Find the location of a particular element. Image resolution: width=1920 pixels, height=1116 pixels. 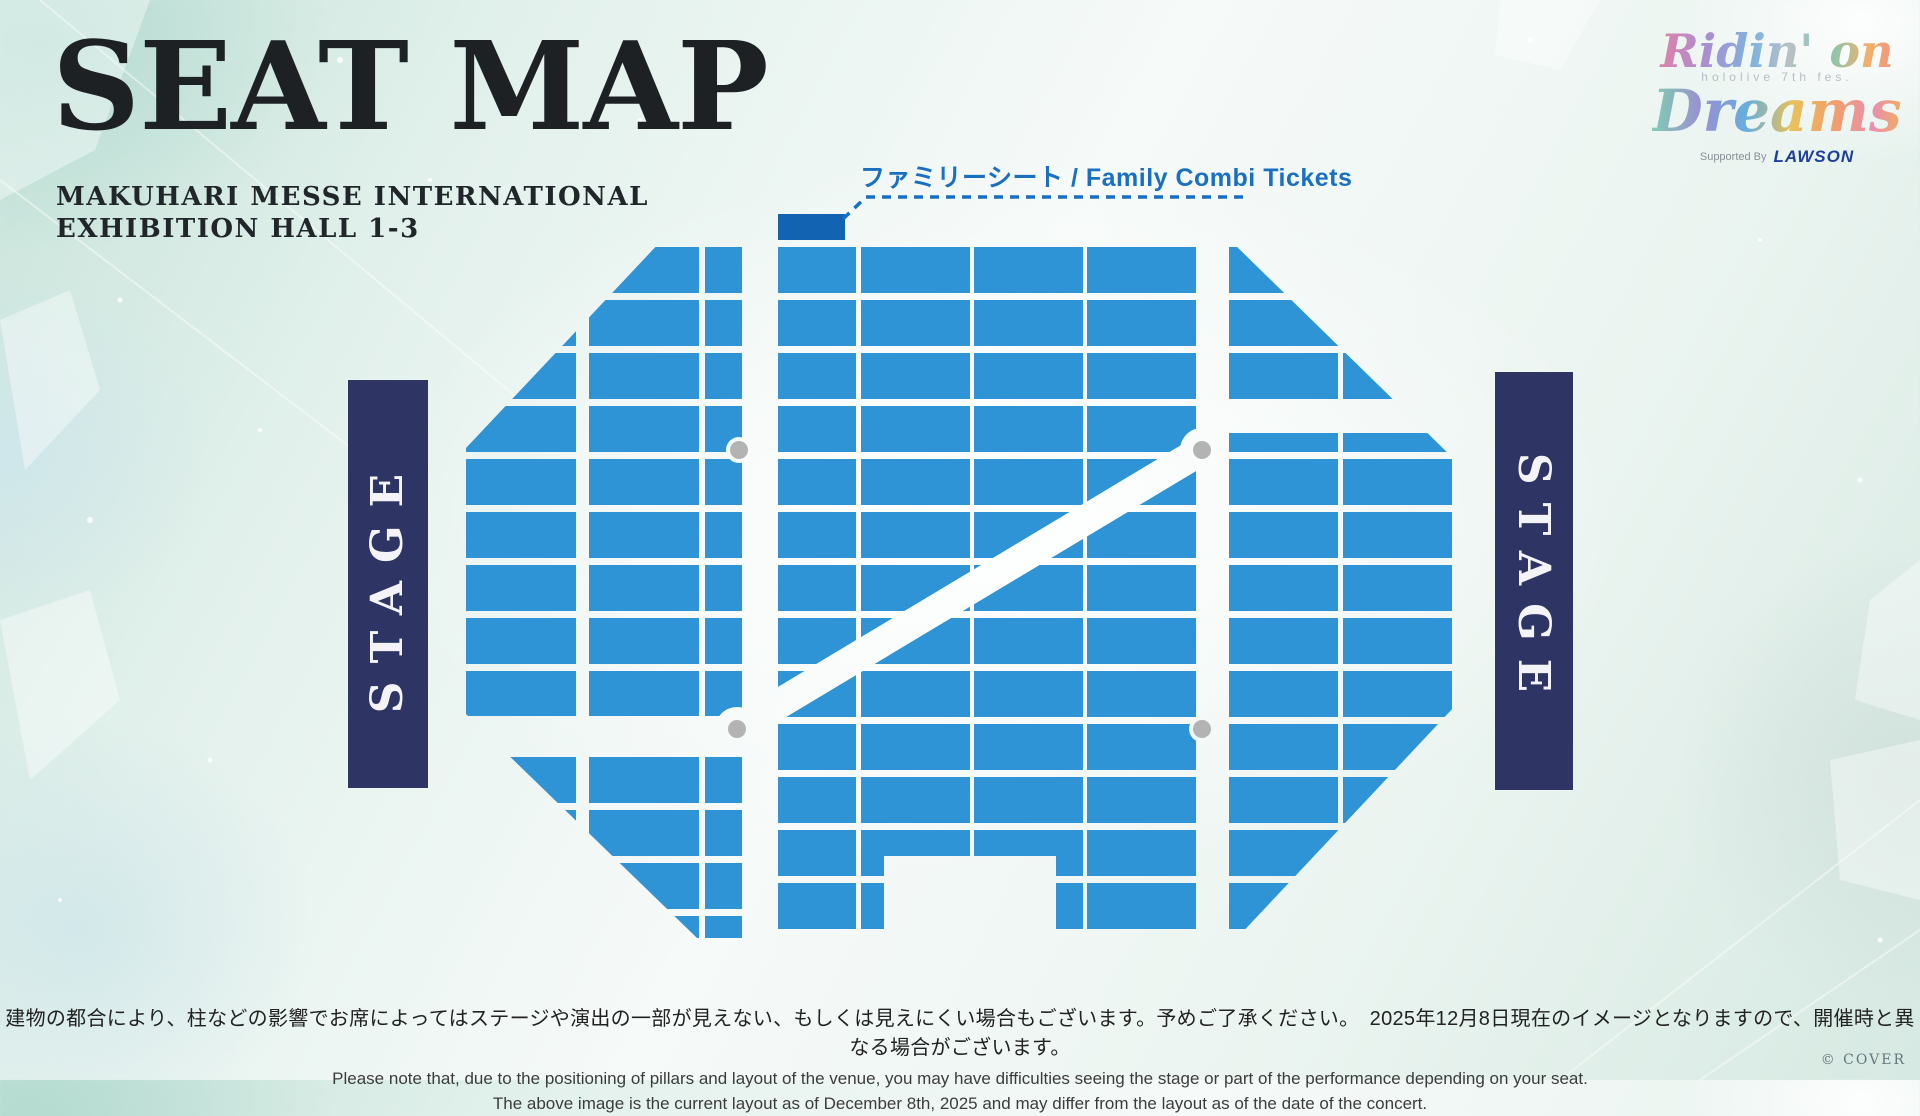

stage-banner-right: STAGE is located at coordinates (1534, 581).